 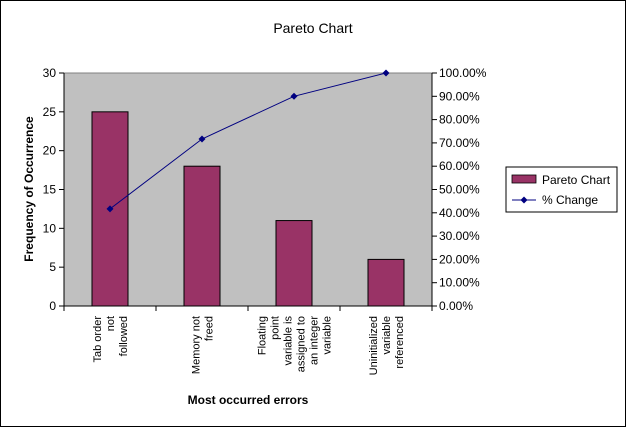 What do you see at coordinates (289, 341) in the screenshot?
I see `category-label: variable is` at bounding box center [289, 341].